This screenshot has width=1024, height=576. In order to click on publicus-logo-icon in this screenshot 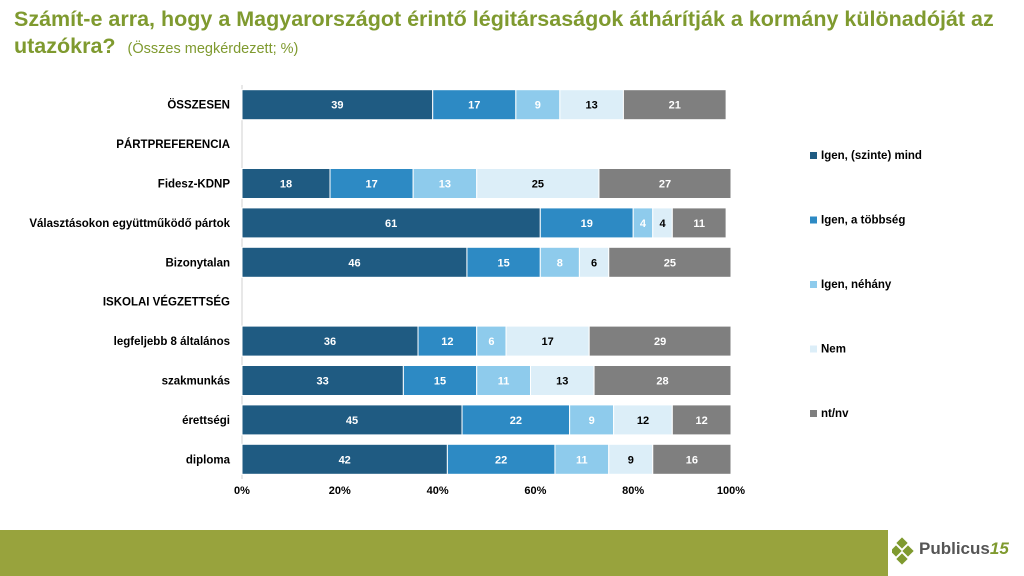, I will do `click(903, 551)`.